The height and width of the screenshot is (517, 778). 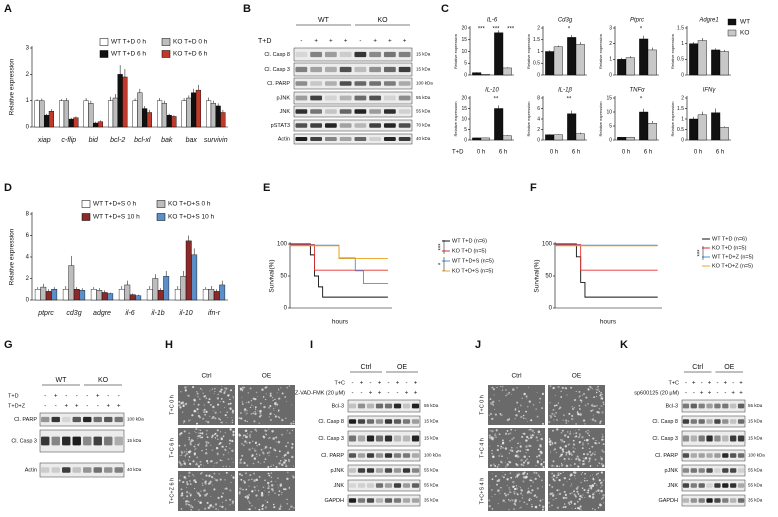 What do you see at coordinates (503, 153) in the screenshot?
I see `x-tick-label: 6 h` at bounding box center [503, 153].